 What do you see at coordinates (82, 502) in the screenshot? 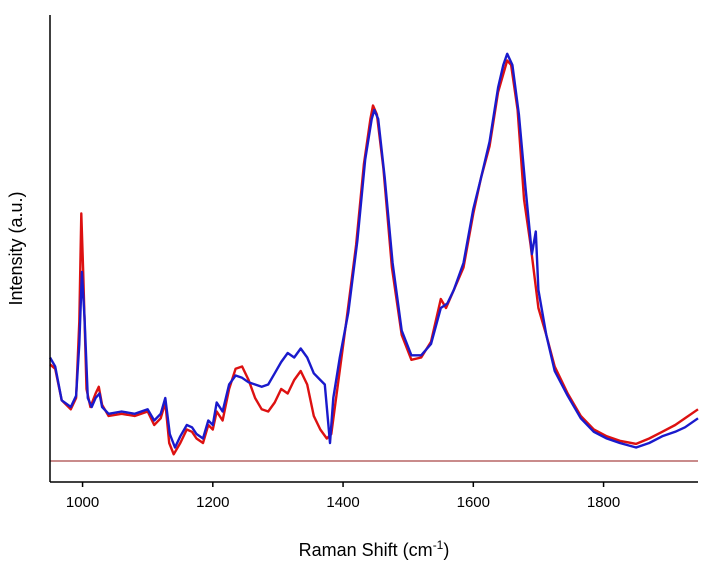
I see `x-tick-label: 1000` at bounding box center [82, 502].